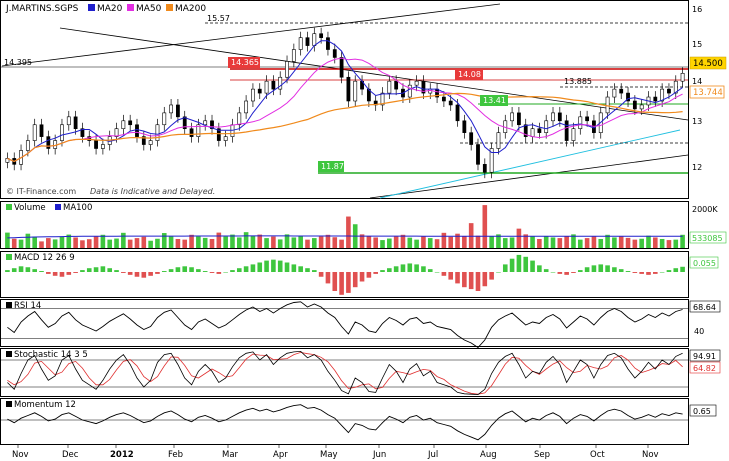 The height and width of the screenshot is (461, 729). What do you see at coordinates (379, 455) in the screenshot?
I see `x-tick-label: Jun` at bounding box center [379, 455].